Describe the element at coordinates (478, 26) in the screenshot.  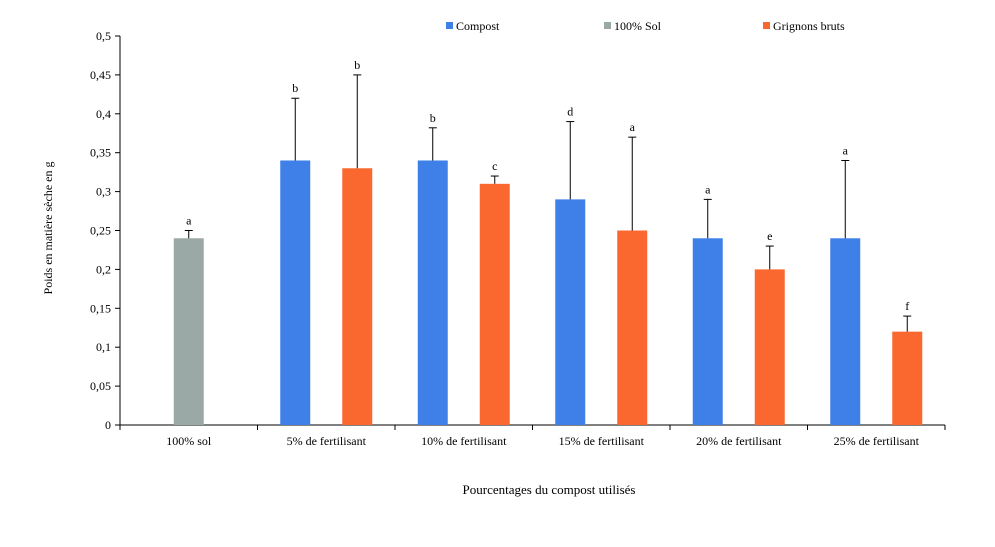
I see `legend-label: Compost` at that location.